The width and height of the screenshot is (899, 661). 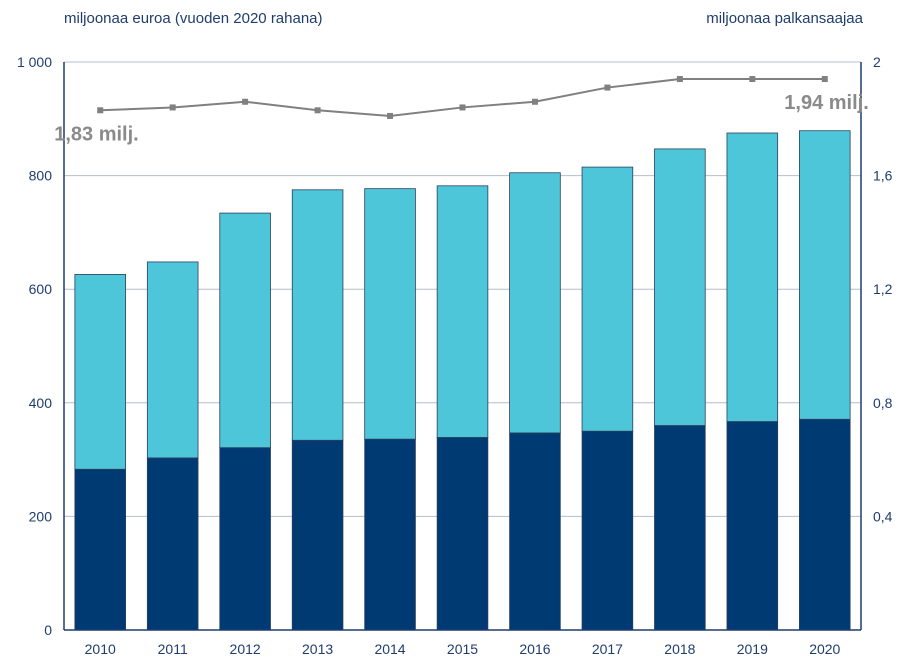 What do you see at coordinates (100, 110) in the screenshot?
I see `employees-point-2010` at bounding box center [100, 110].